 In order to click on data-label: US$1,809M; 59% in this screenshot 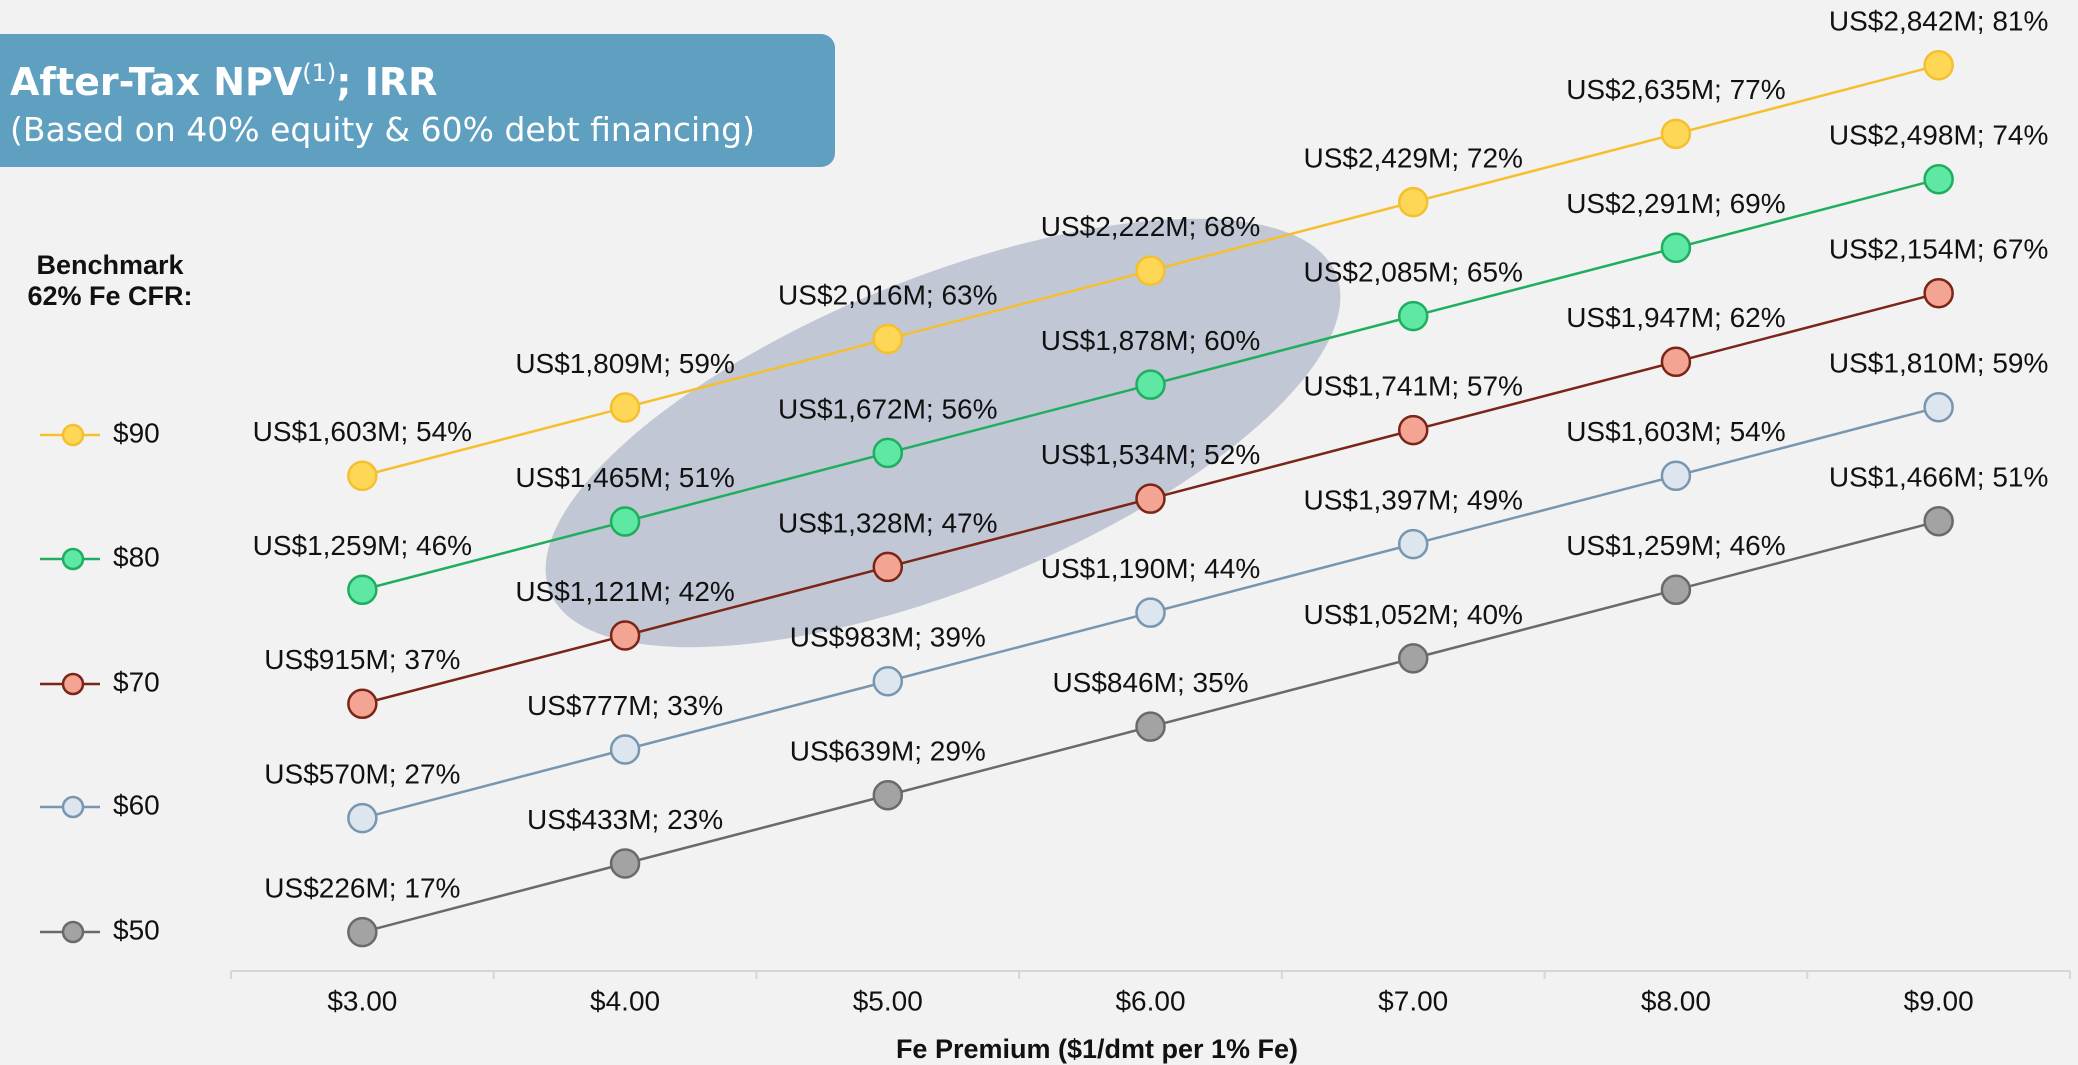, I will do `click(624, 363)`.